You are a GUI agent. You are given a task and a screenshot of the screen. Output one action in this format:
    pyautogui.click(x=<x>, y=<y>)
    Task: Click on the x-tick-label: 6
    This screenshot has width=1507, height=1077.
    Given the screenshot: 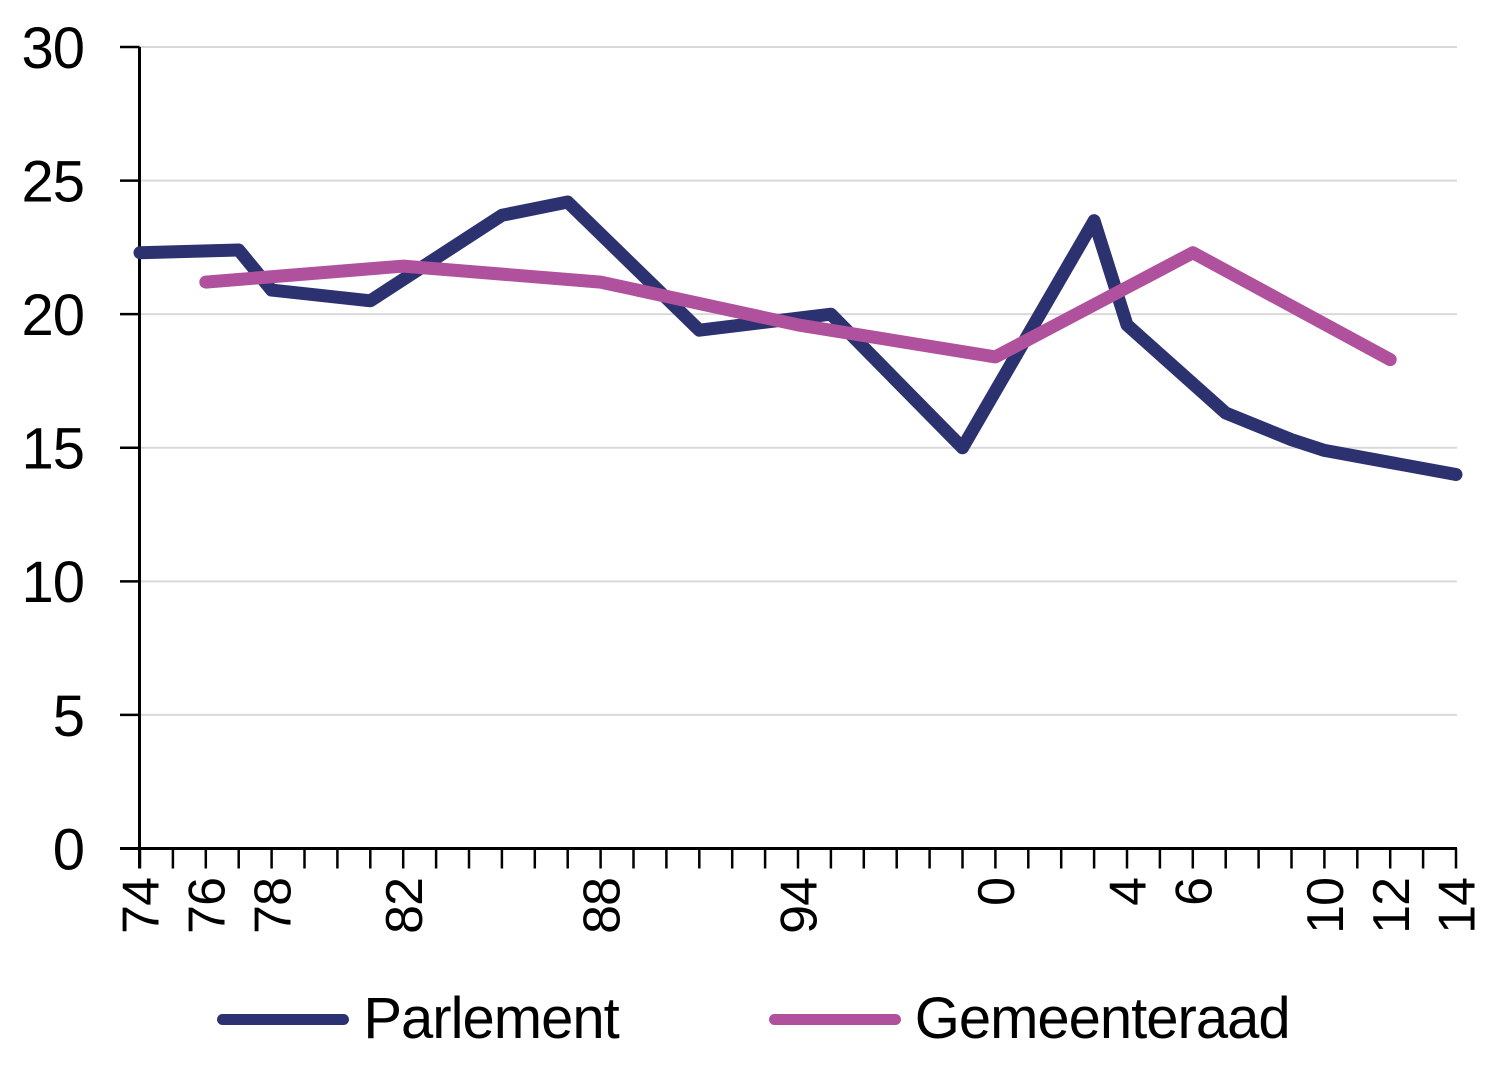 What is the action you would take?
    pyautogui.click(x=1195, y=892)
    